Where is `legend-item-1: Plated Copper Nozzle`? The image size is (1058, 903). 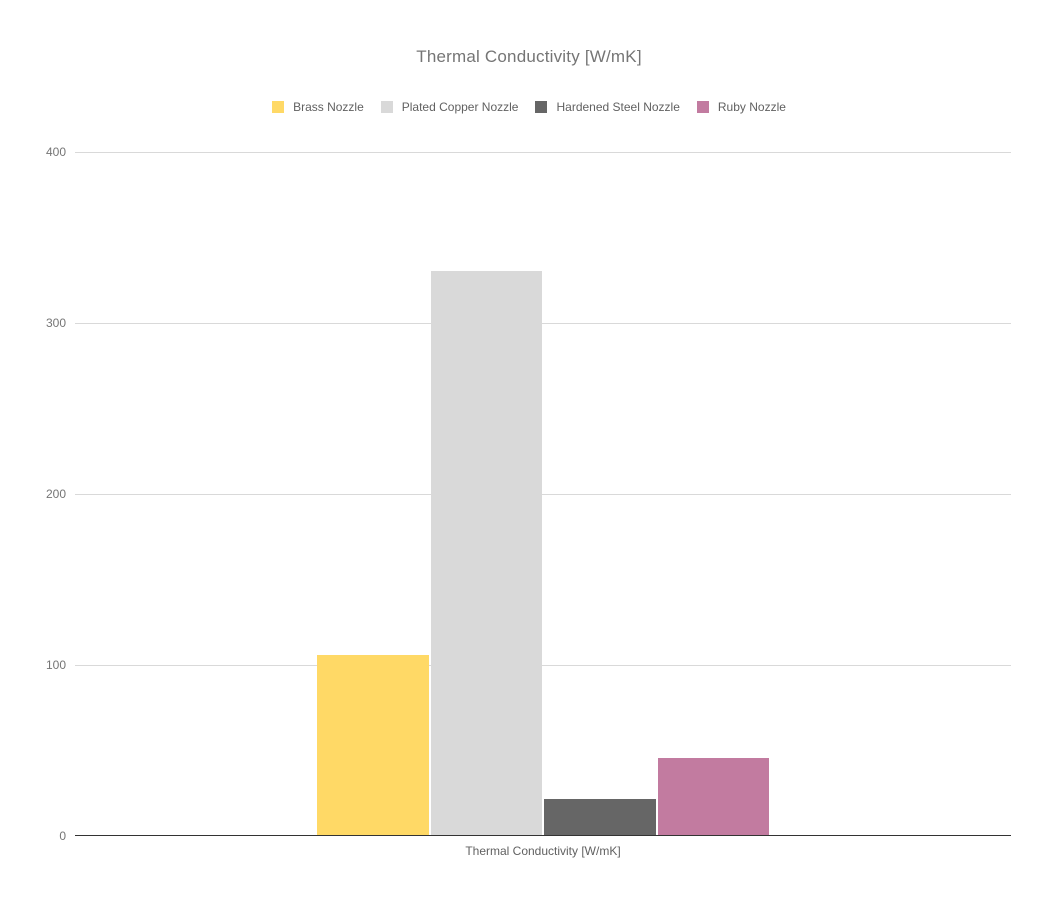
legend-item-1: Plated Copper Nozzle is located at coordinates (449, 107).